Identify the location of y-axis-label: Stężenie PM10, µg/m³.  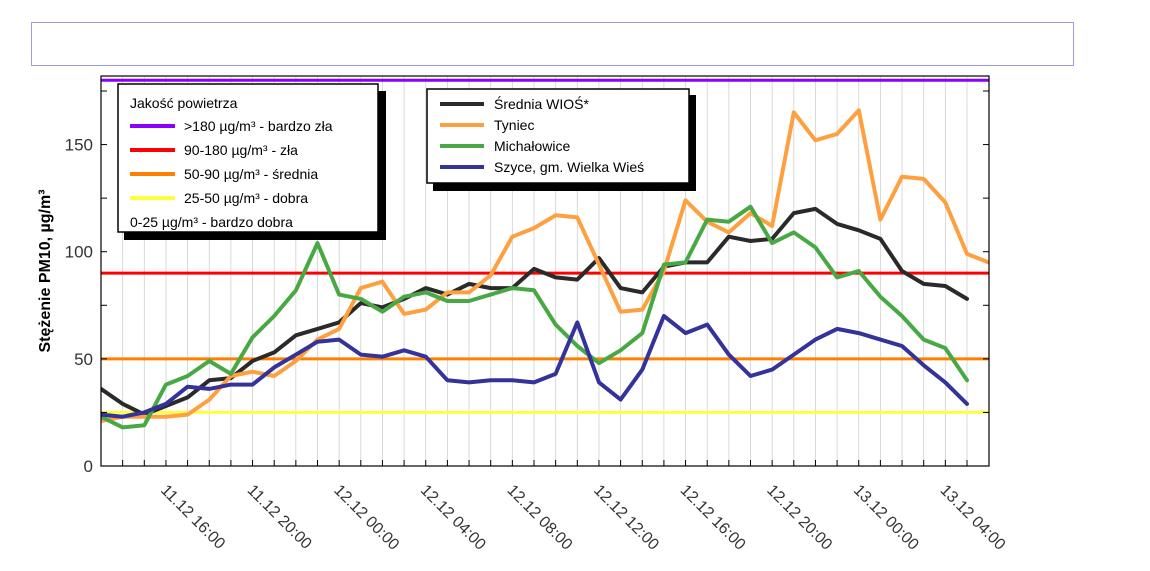
(45, 270).